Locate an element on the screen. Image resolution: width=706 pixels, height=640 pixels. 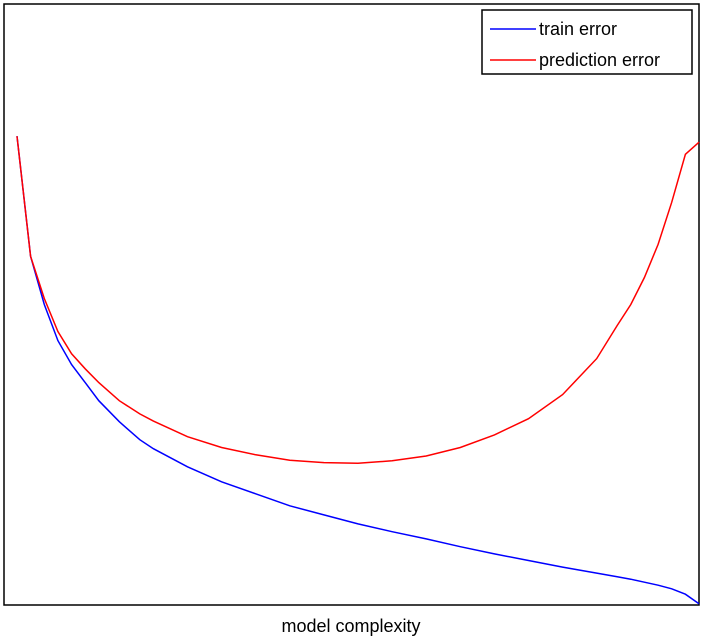
legend-box is located at coordinates (587, 42).